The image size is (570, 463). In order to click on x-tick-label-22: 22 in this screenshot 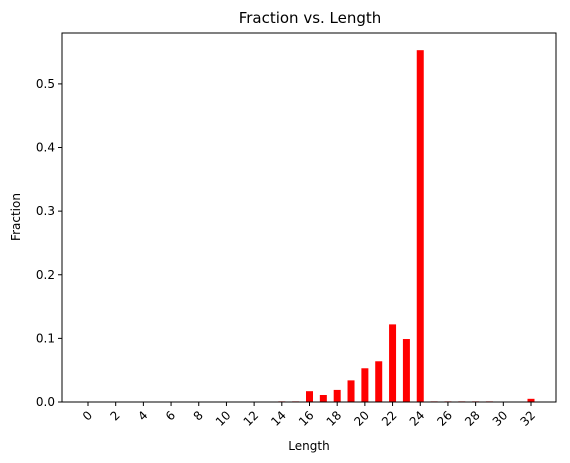, I will do `click(389, 418)`.